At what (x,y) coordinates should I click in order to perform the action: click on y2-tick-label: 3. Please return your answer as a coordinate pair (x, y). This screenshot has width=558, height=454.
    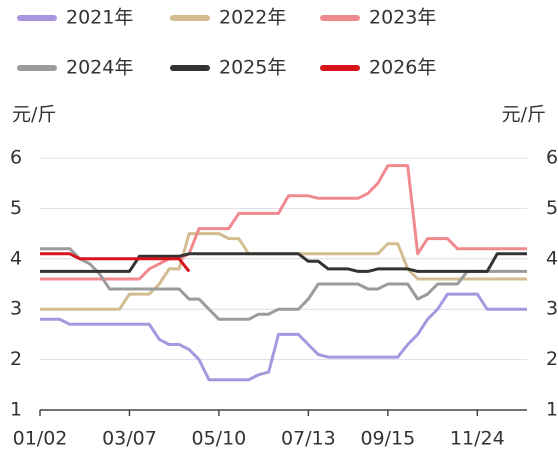
    Looking at the image, I should click on (552, 309).